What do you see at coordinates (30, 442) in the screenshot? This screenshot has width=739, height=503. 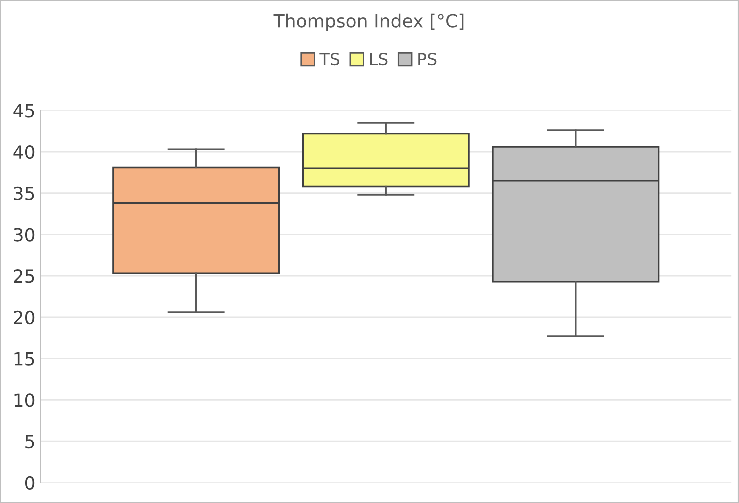 I see `y-tick-label: 5` at bounding box center [30, 442].